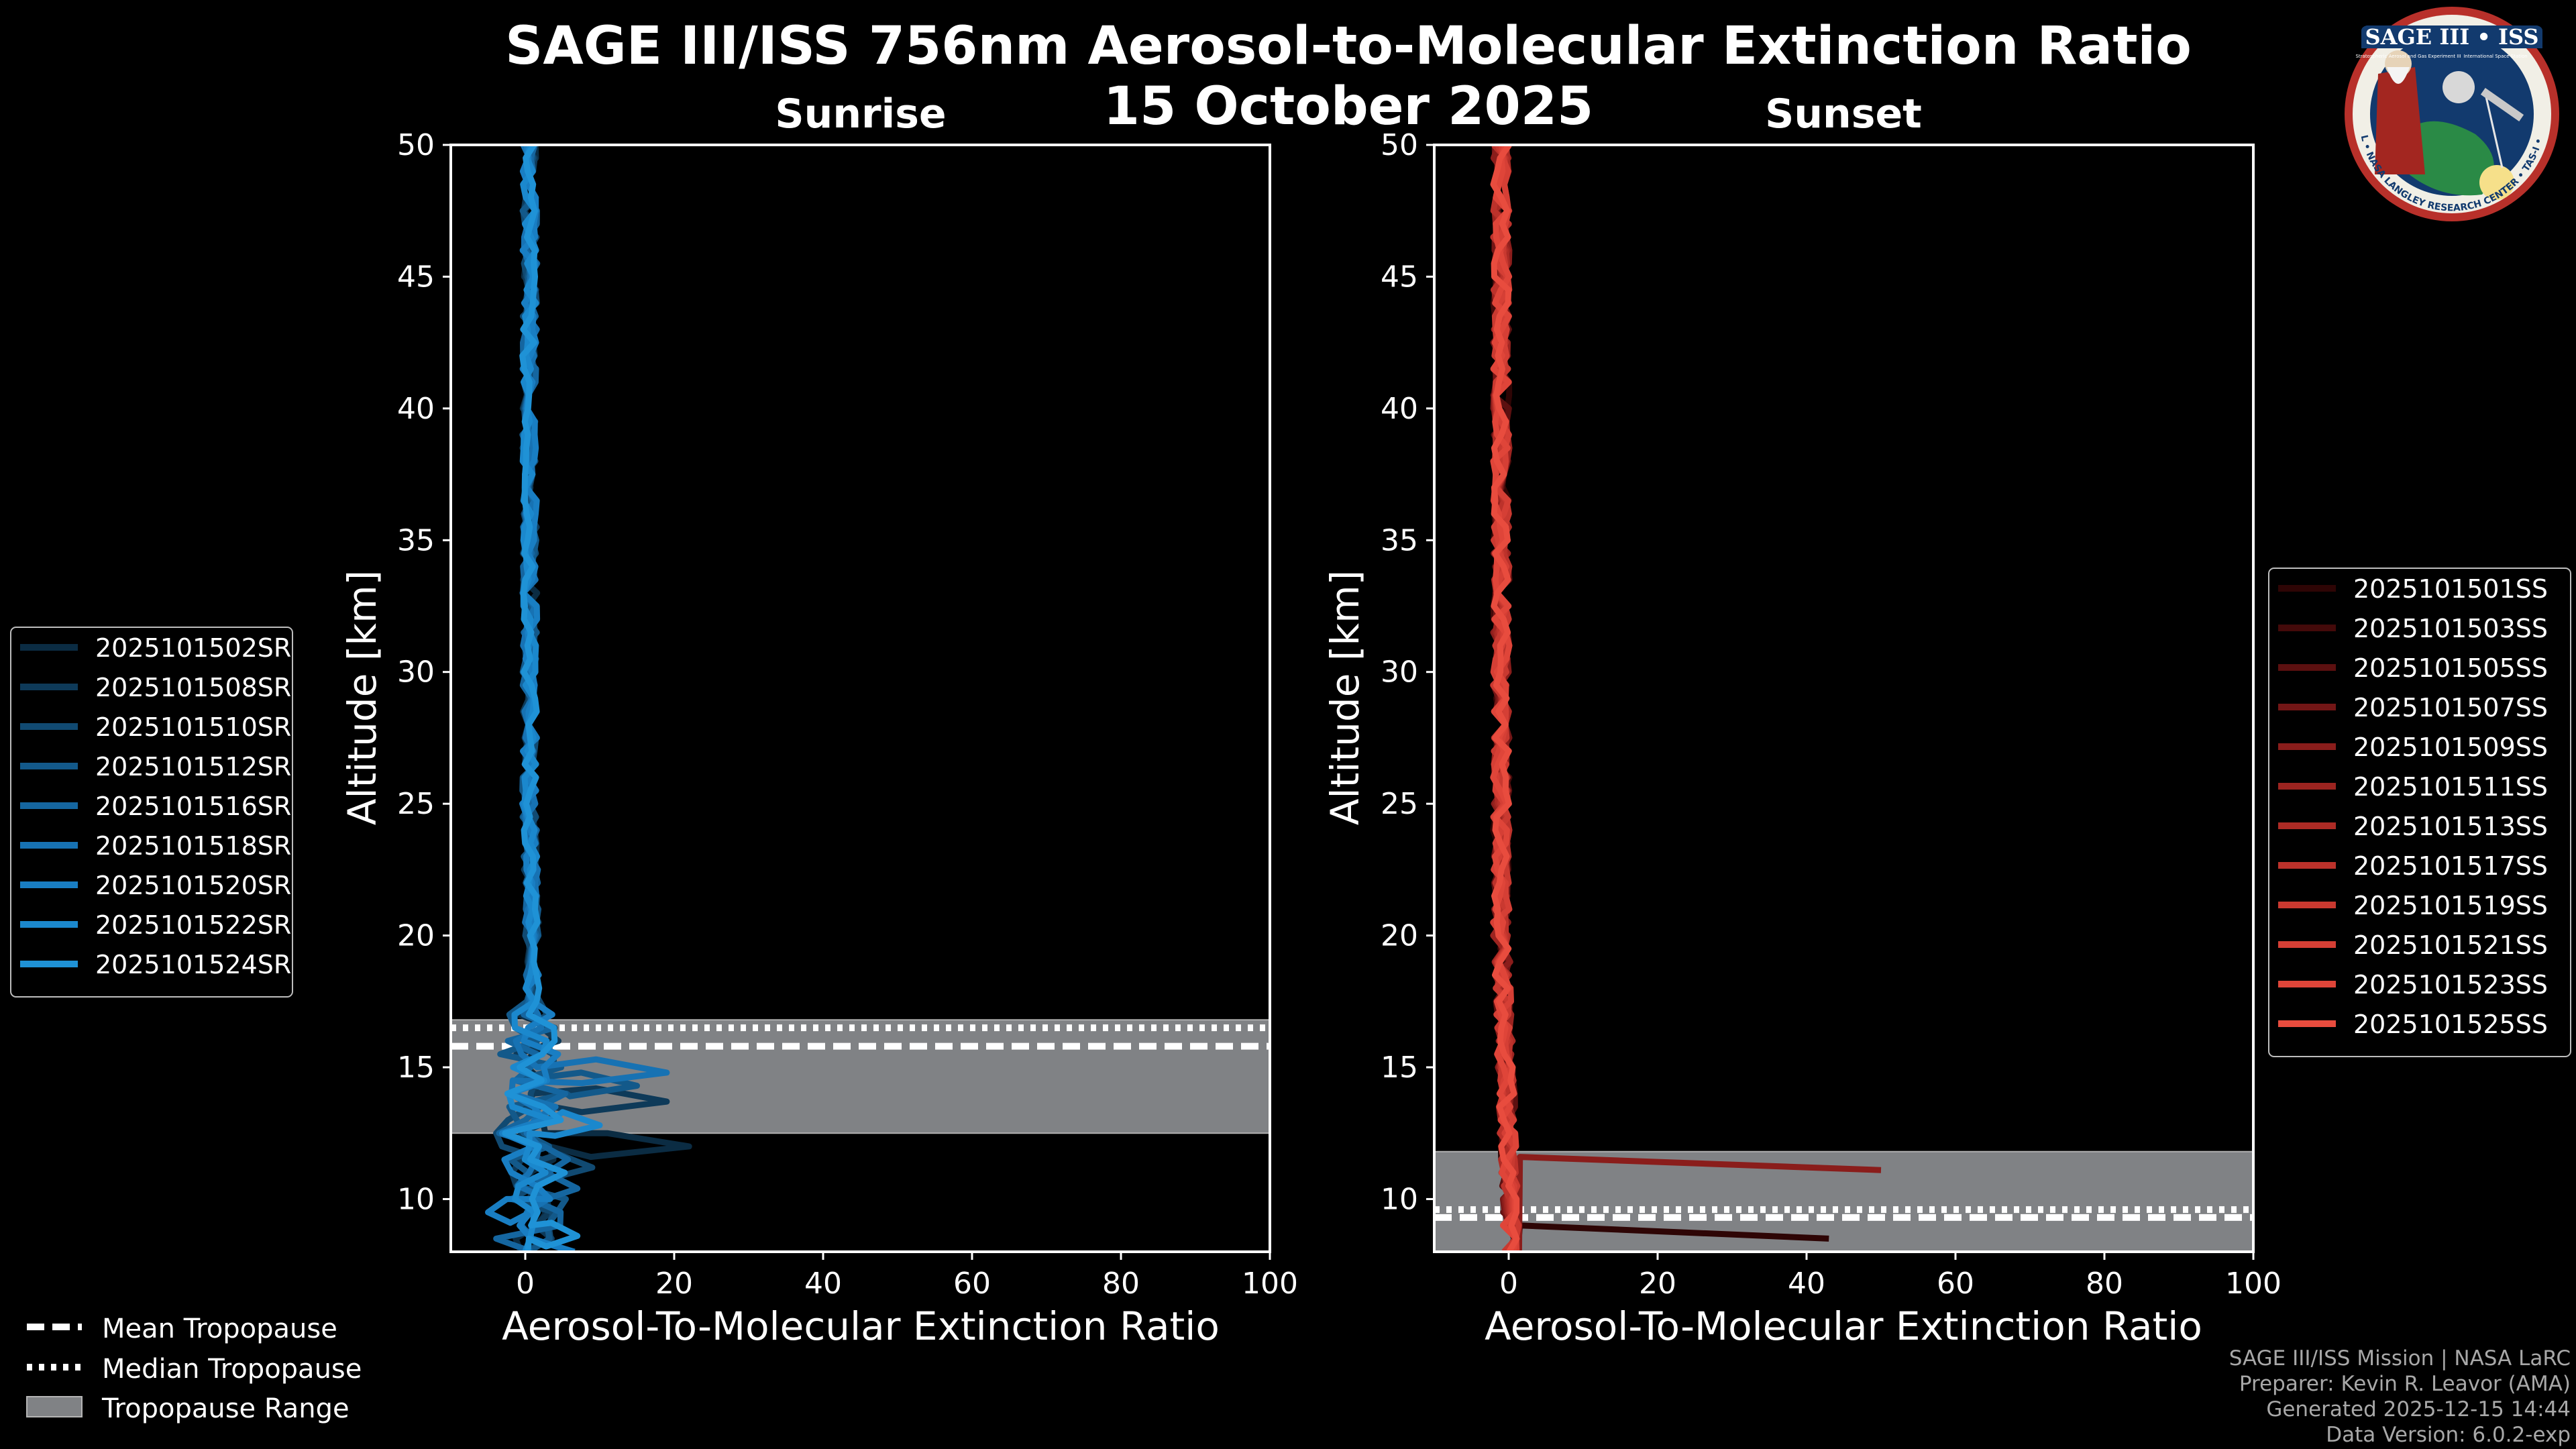 Image resolution: width=2576 pixels, height=1449 pixels. Describe the element at coordinates (860, 114) in the screenshot. I see `sunrise-panel-title: Sunrise` at that location.